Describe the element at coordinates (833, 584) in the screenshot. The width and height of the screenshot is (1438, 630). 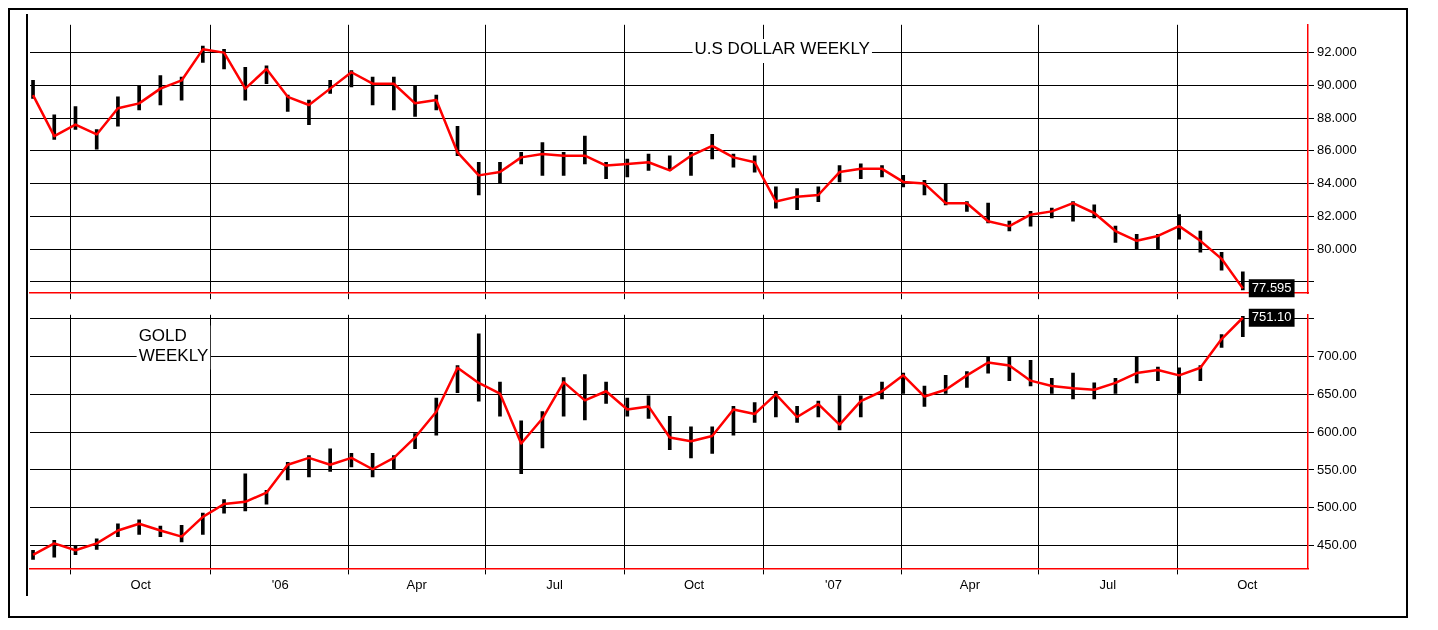
I see `x-tick-label: '07` at that location.